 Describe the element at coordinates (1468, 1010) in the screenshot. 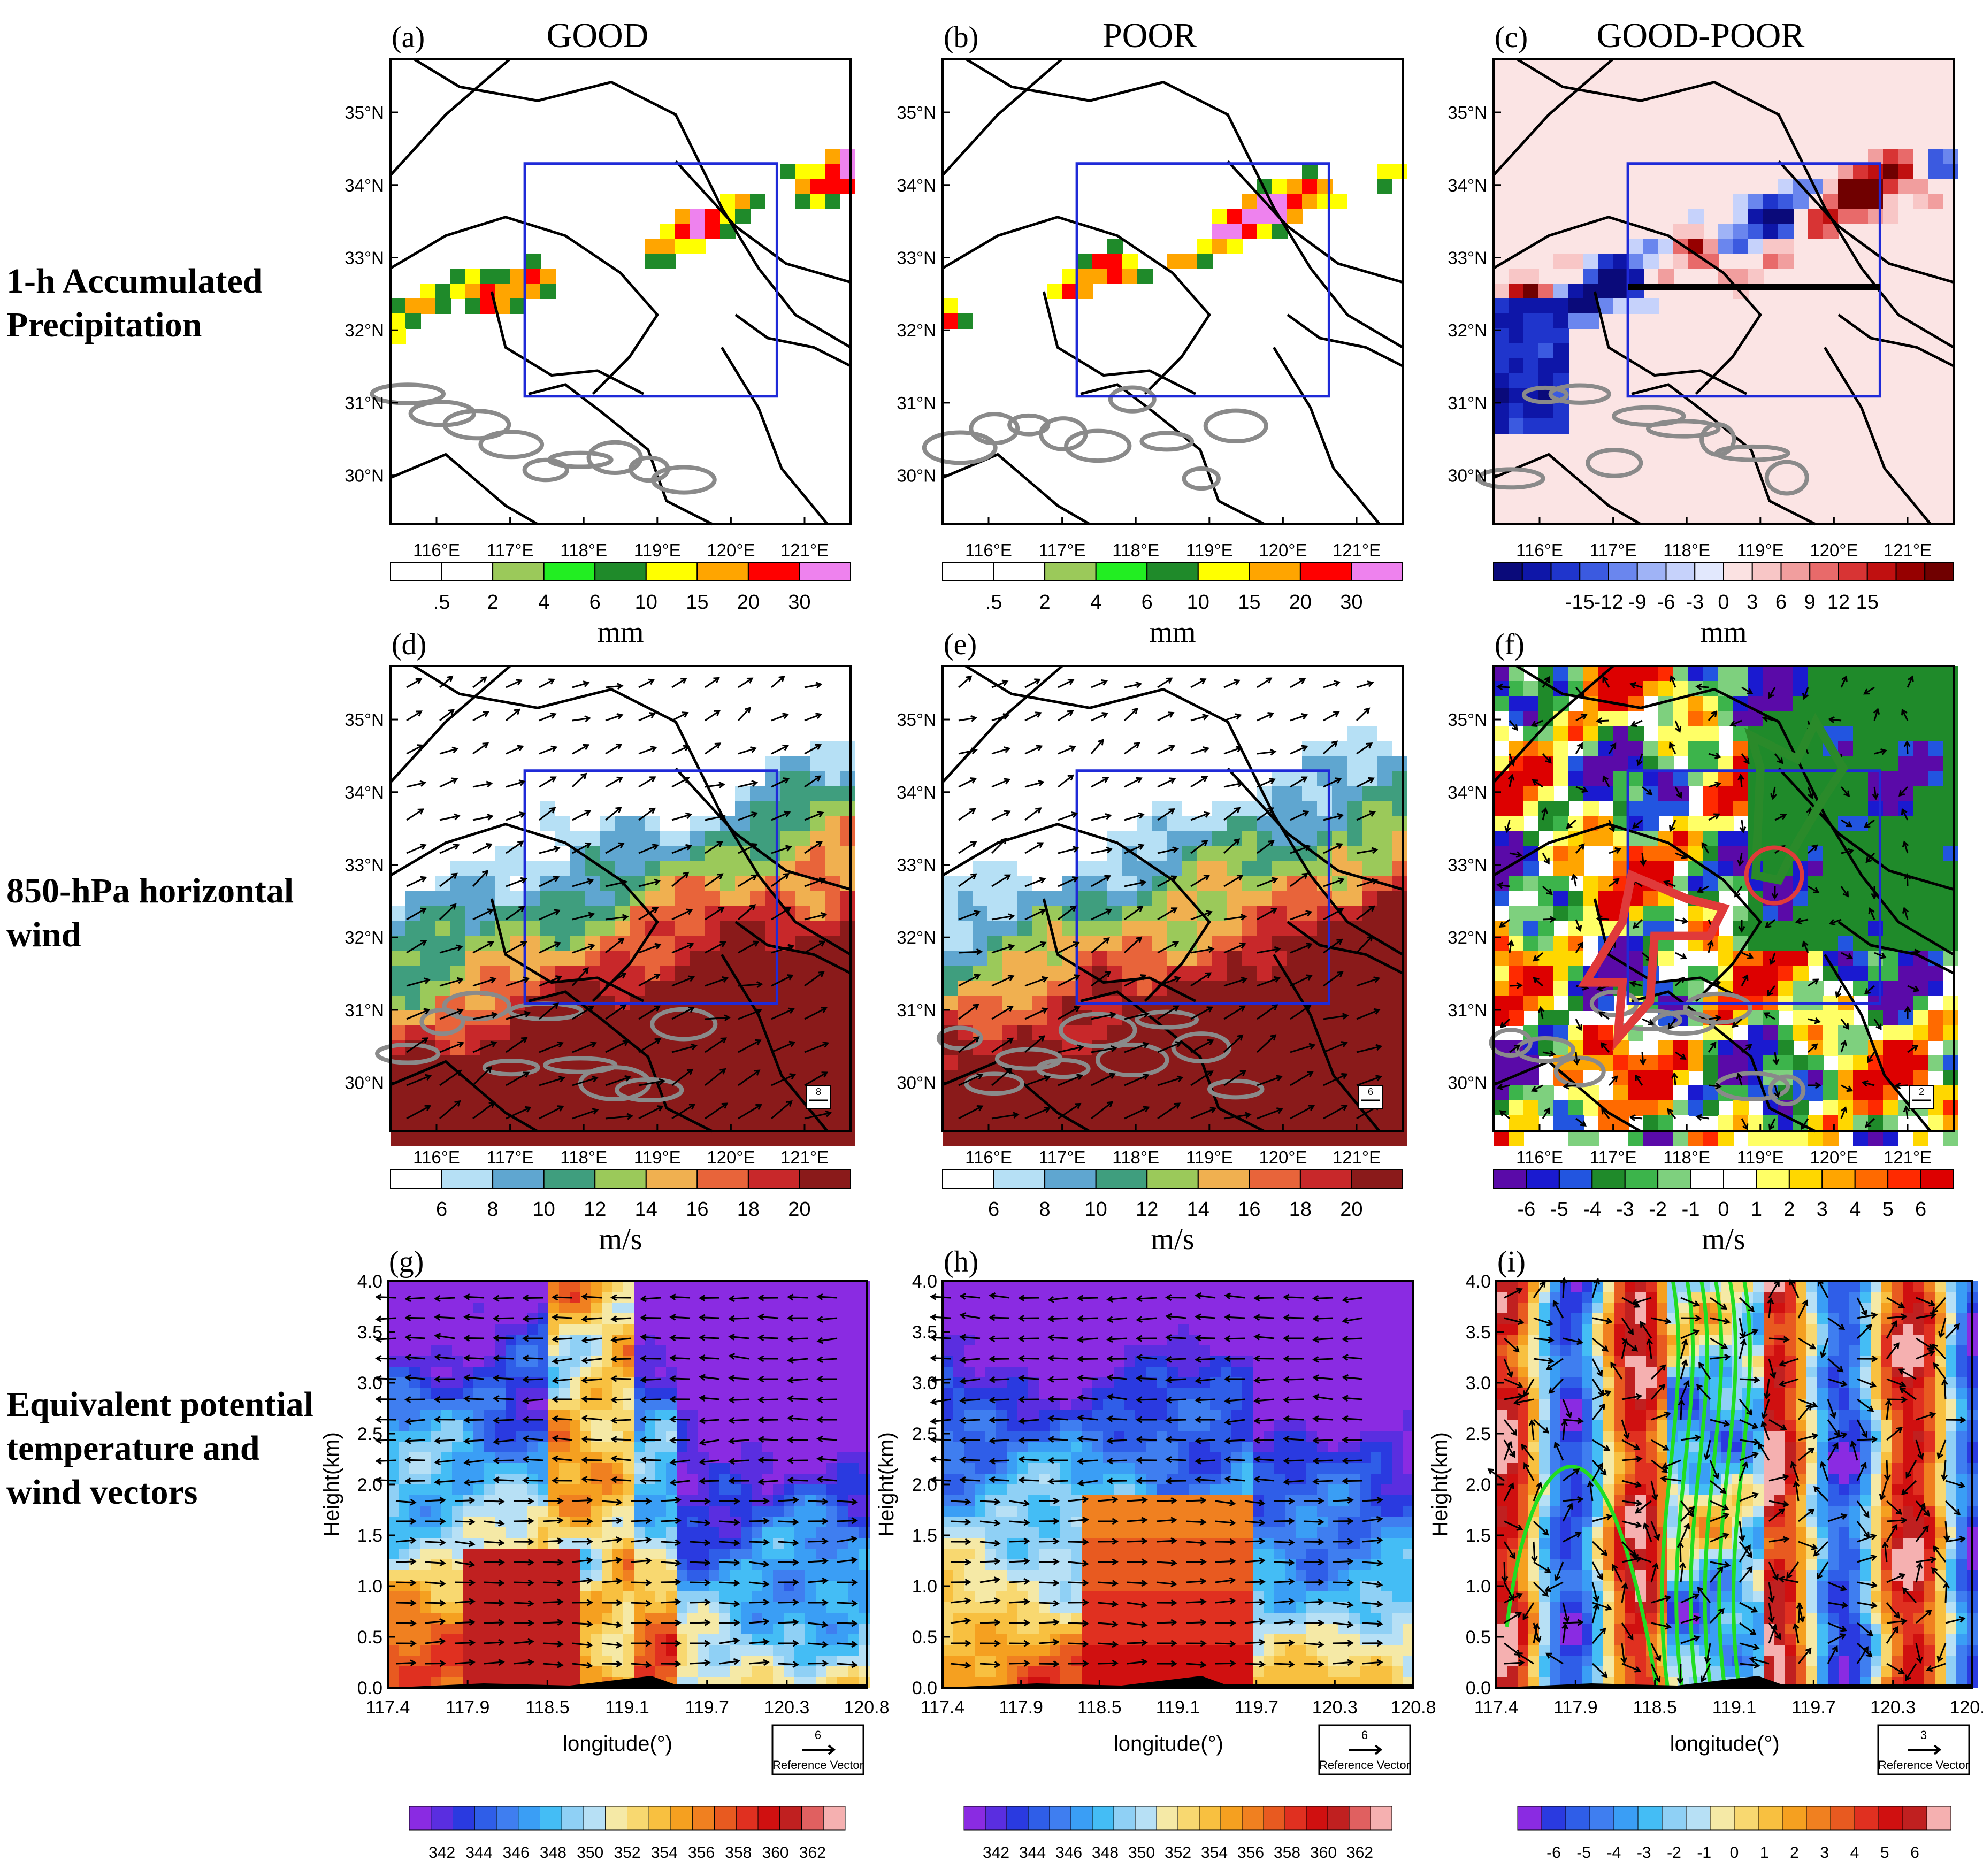

I see `y-tick-label: 31°N` at that location.